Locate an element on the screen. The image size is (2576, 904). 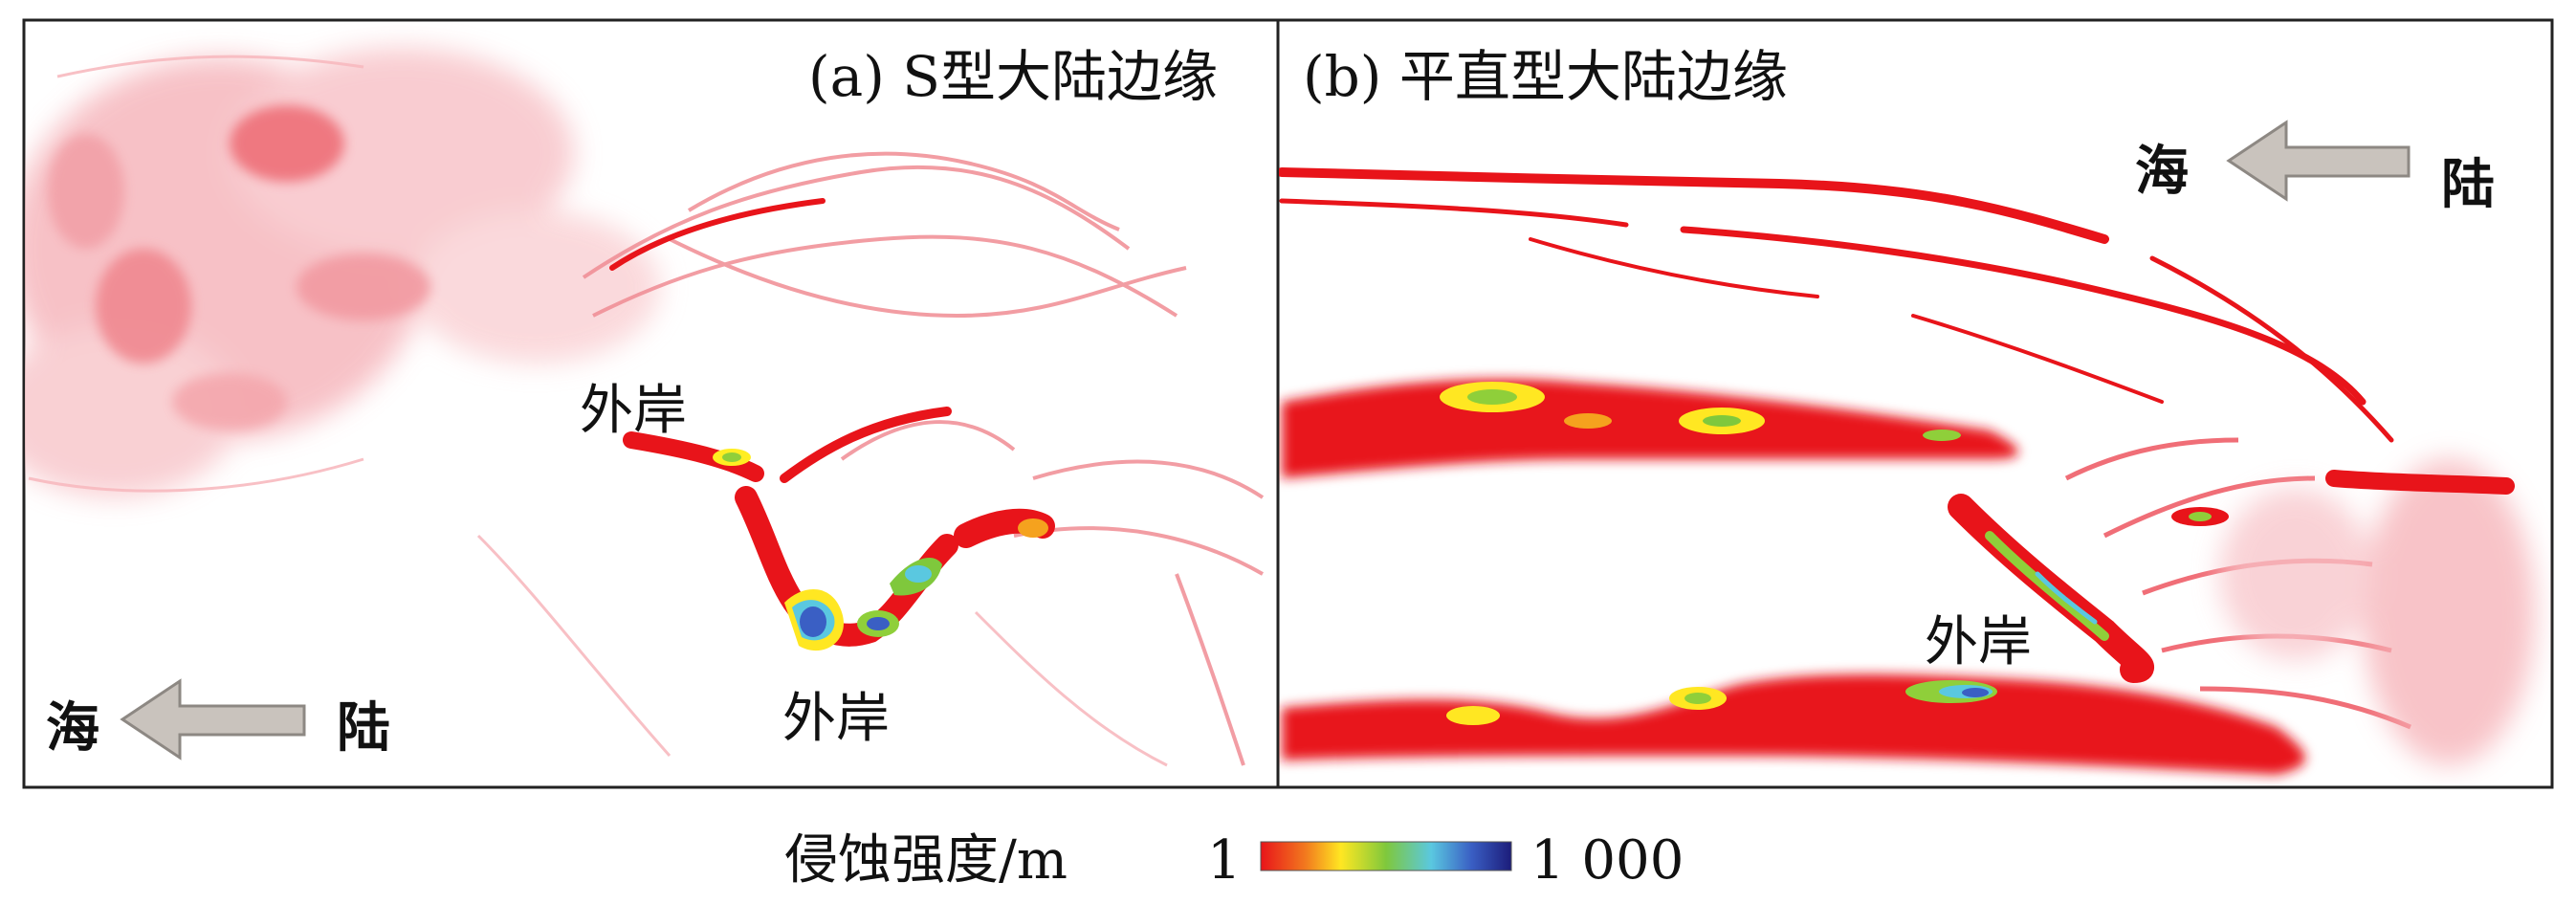
panel-b-outer-bank-label: 外岸 is located at coordinates (1978, 642).